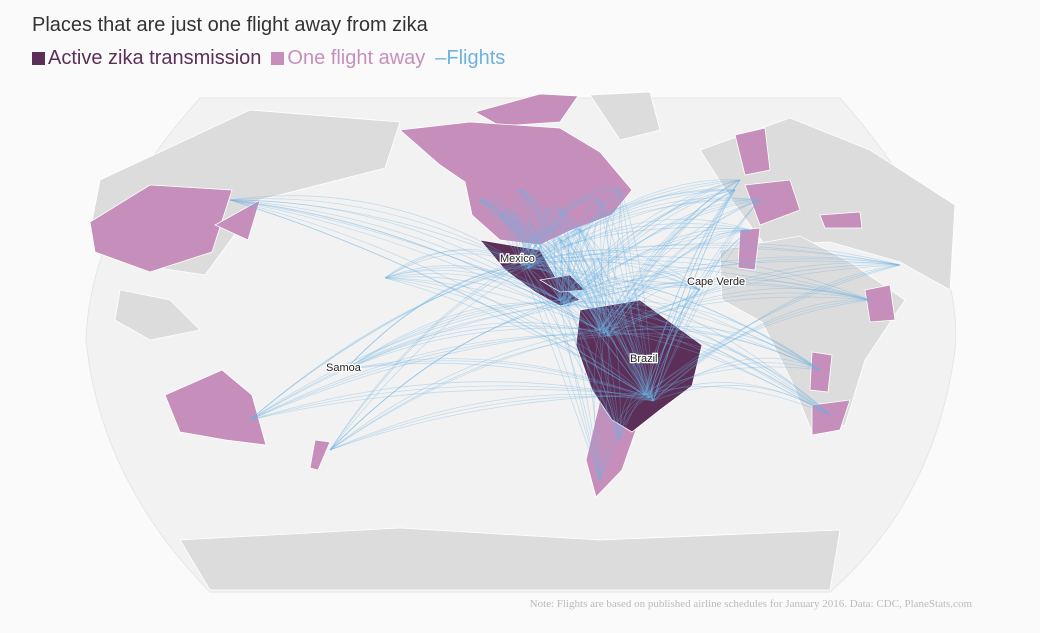  I want to click on legend-item: –Flights, so click(470, 58).